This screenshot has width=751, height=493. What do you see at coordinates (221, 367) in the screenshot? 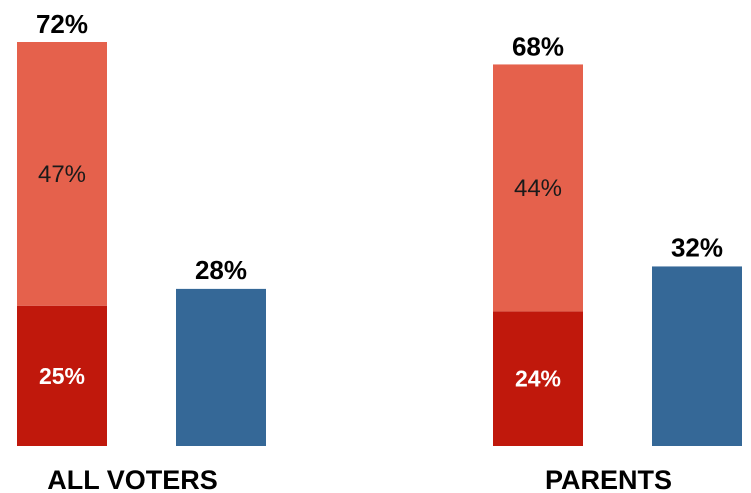
I see `bar-all-voters-blue` at bounding box center [221, 367].